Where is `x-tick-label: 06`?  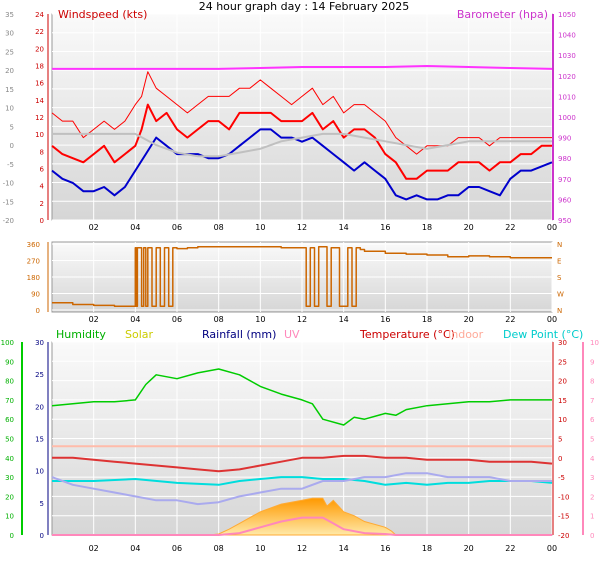 x-tick-label: 06 is located at coordinates (177, 319).